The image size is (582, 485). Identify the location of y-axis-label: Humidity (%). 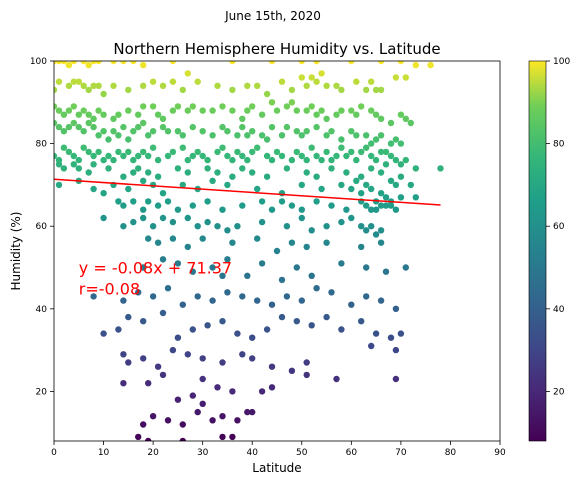
(16, 251).